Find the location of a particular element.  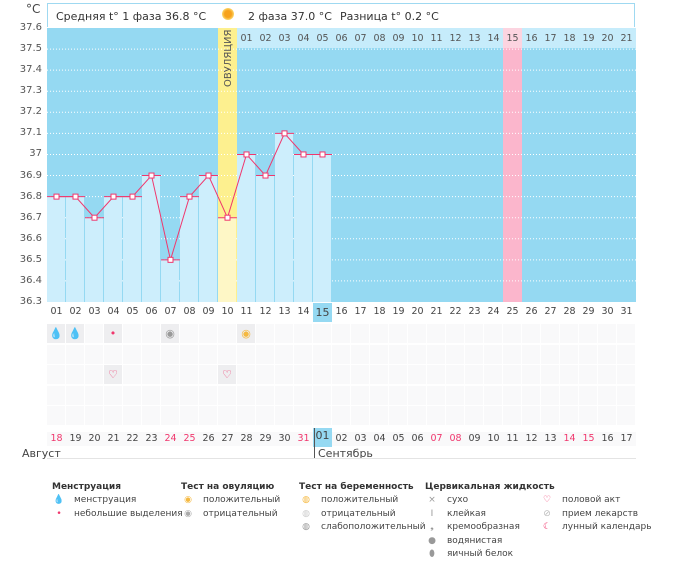

light-spotting-icon: • is located at coordinates (113, 333).